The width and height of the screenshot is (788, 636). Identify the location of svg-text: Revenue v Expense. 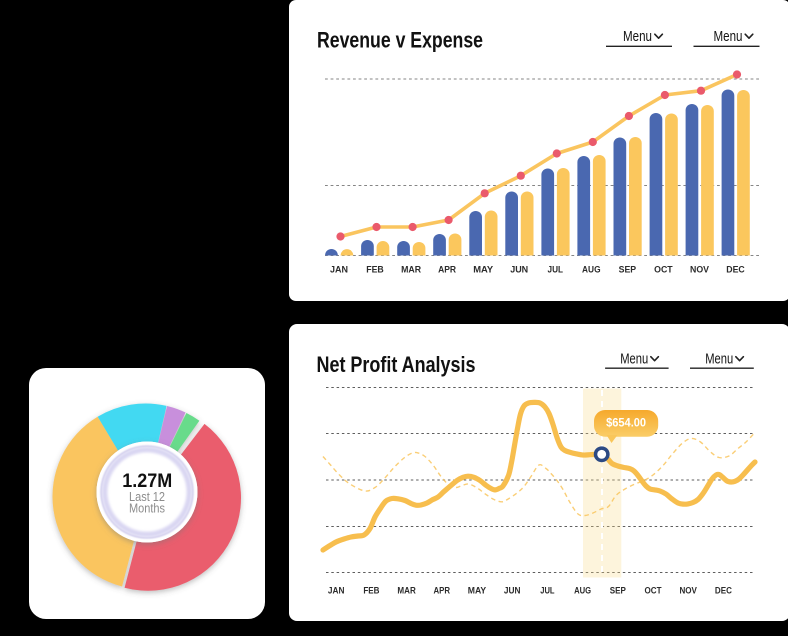
(400, 39).